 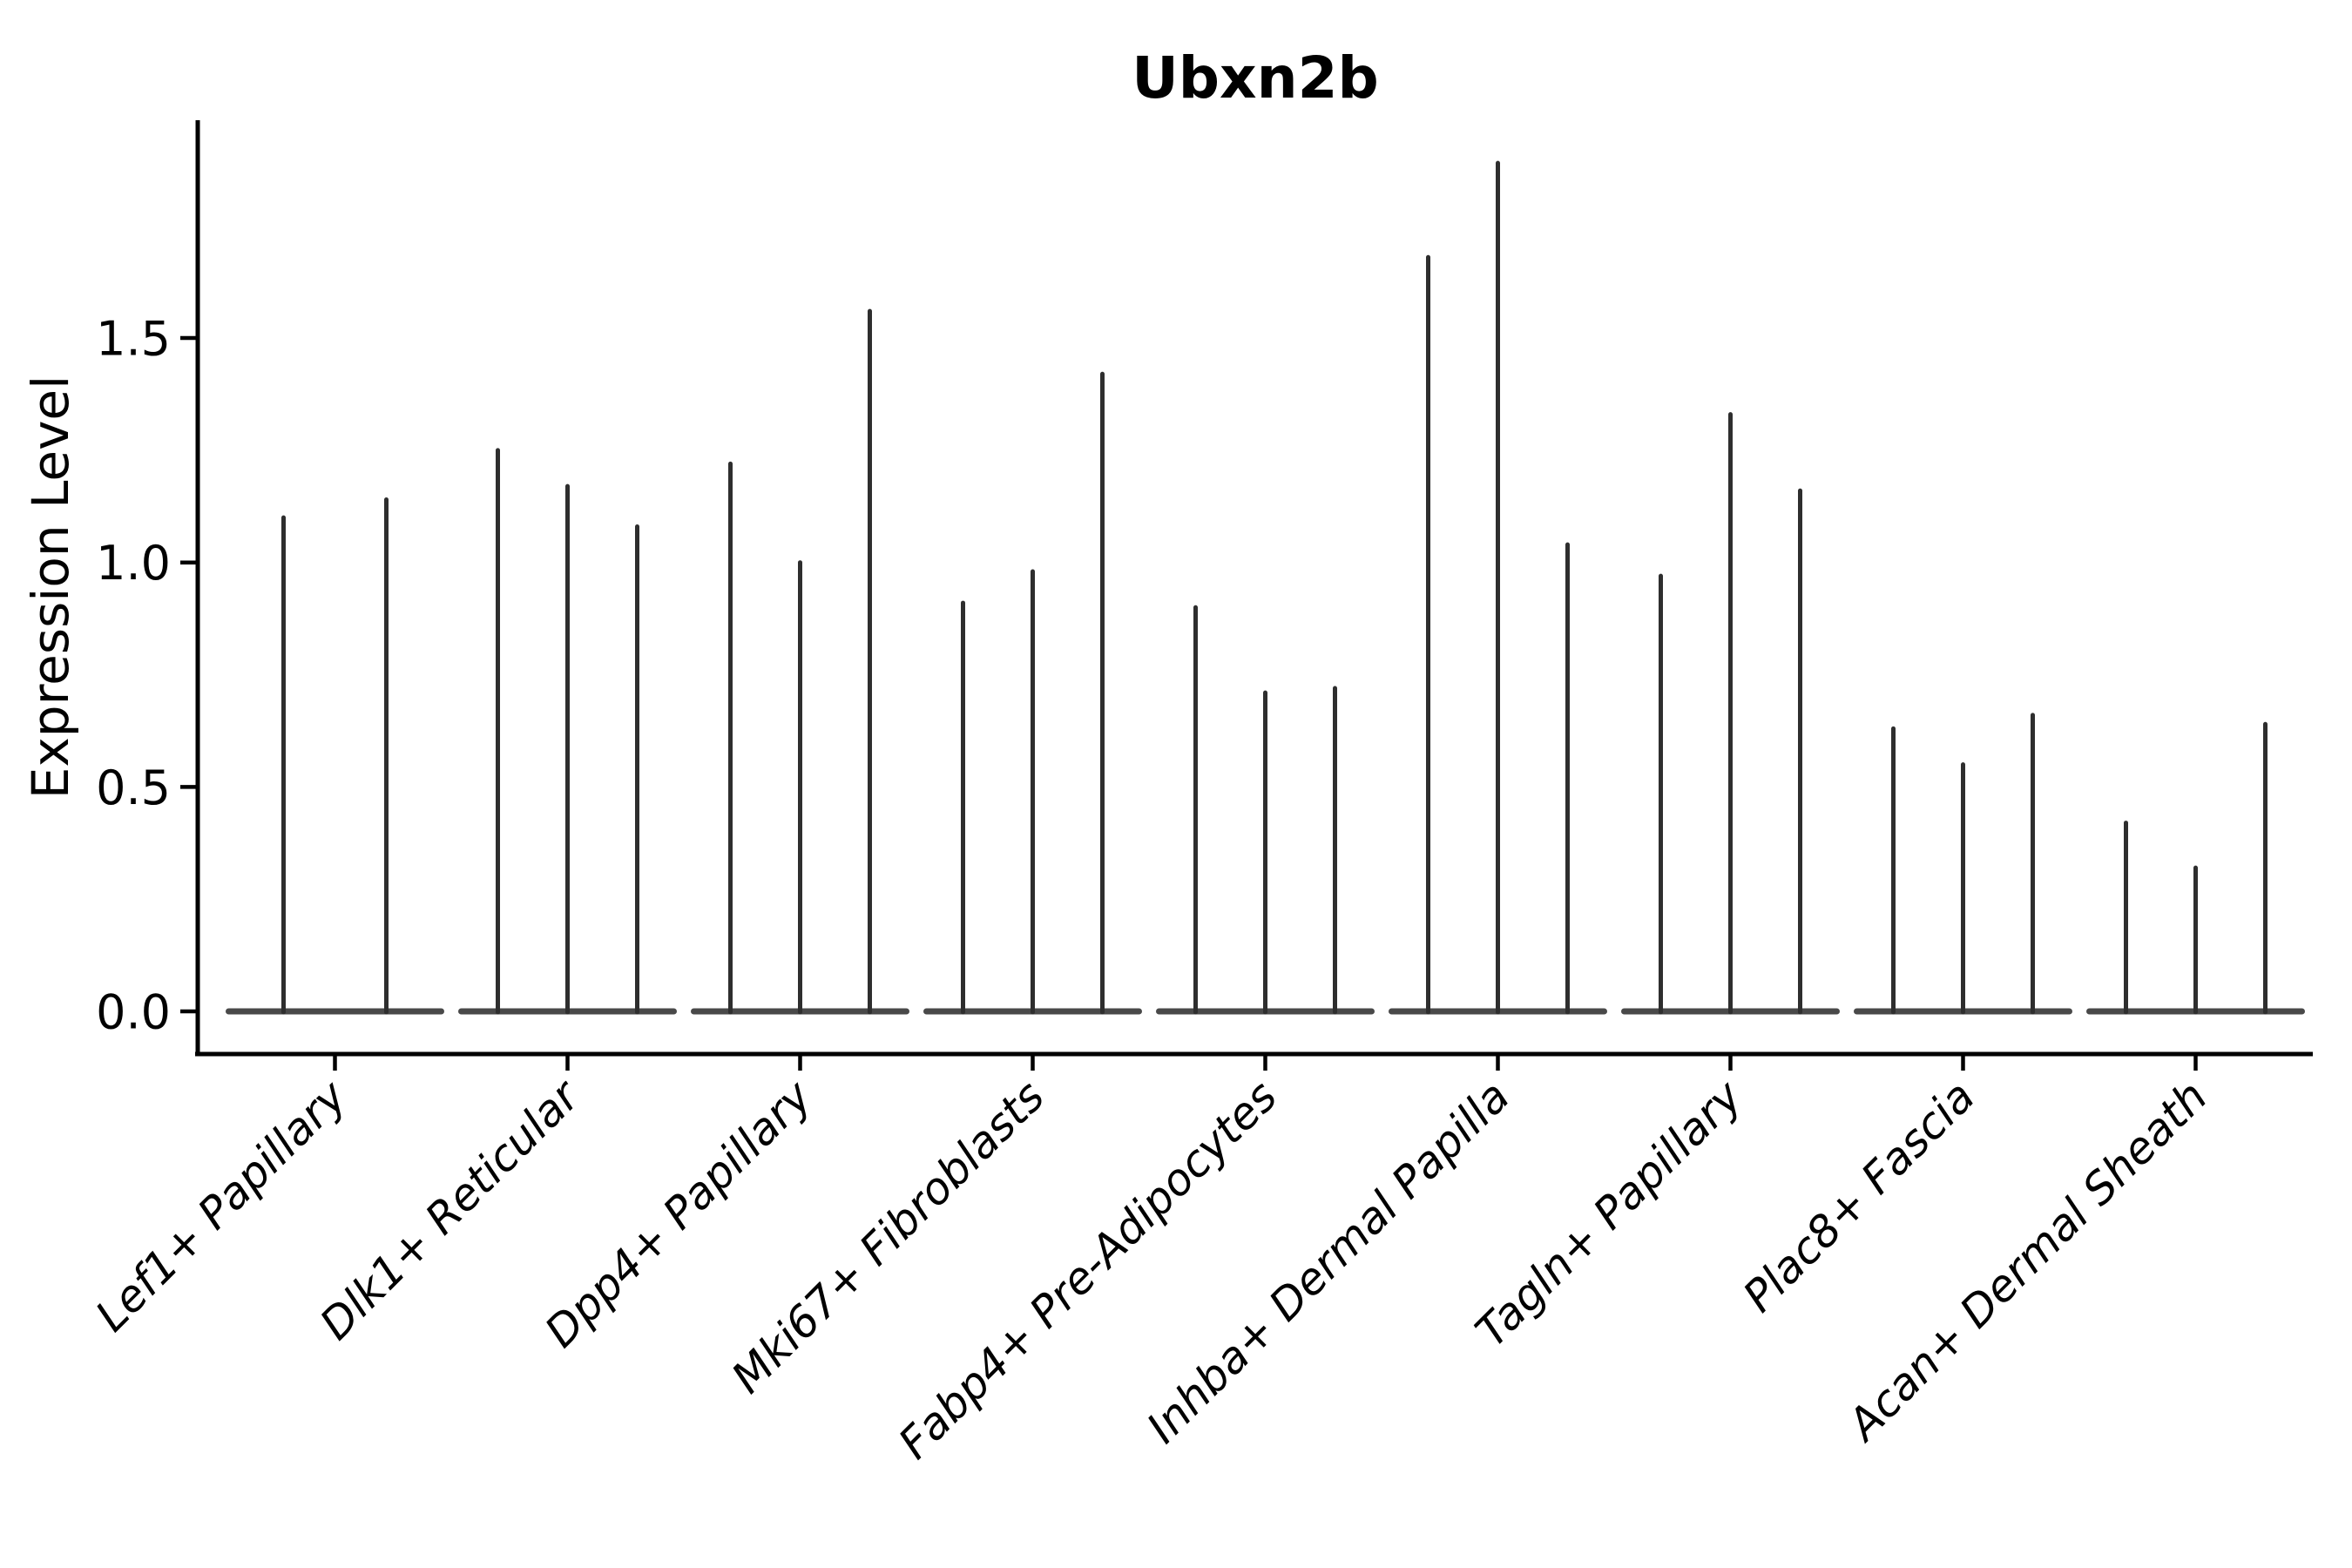 I want to click on x-category-label: Fabp4+ Pre-Adipocytes, so click(x=1088, y=1270).